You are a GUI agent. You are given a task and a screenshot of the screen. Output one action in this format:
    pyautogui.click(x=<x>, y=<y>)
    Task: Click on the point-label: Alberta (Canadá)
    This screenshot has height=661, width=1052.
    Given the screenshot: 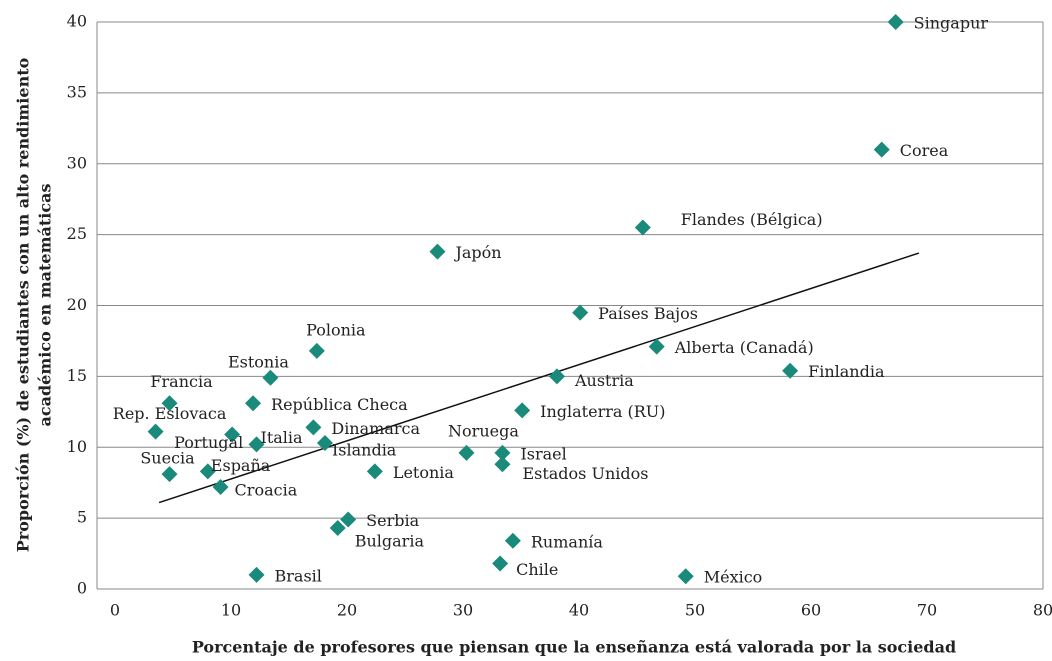 What is the action you would take?
    pyautogui.click(x=744, y=347)
    